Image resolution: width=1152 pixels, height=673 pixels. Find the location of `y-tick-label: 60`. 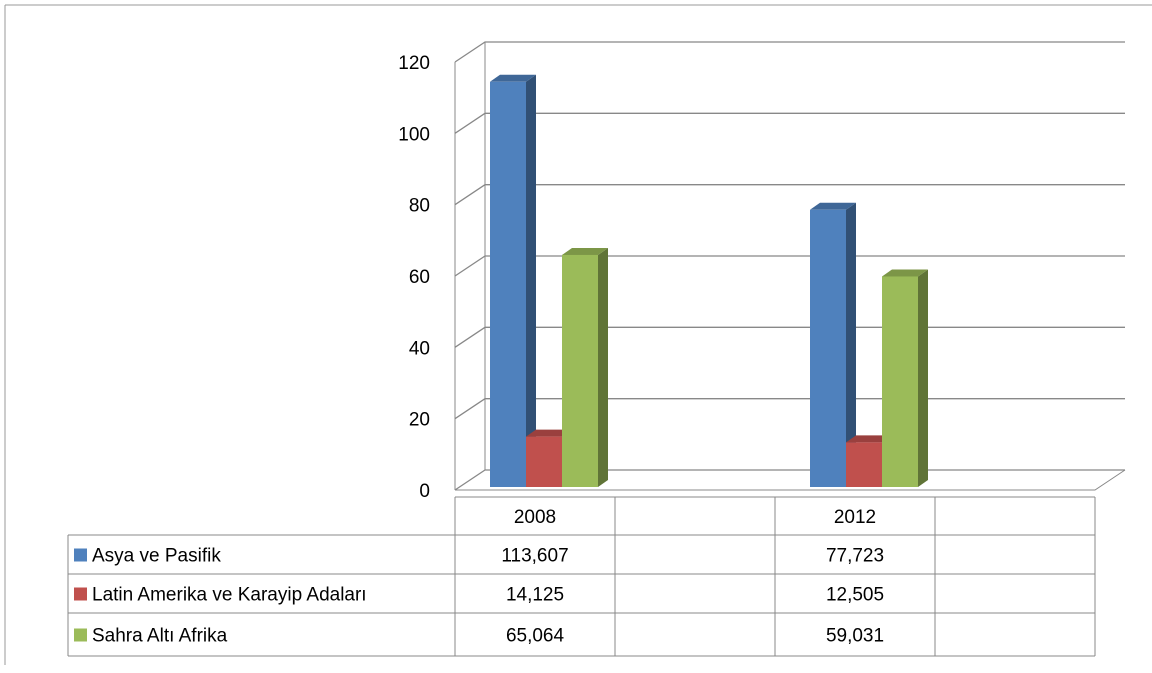

y-tick-label: 60 is located at coordinates (419, 277).